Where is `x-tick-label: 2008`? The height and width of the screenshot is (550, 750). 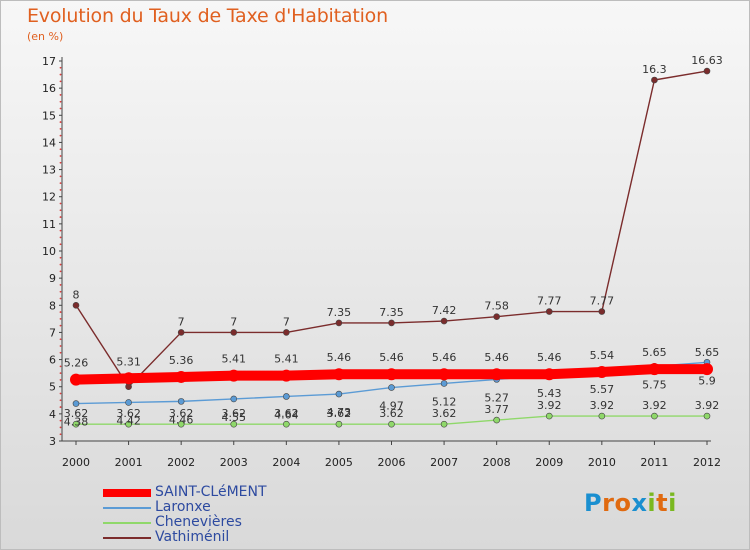 x-tick-label: 2008 is located at coordinates (497, 462).